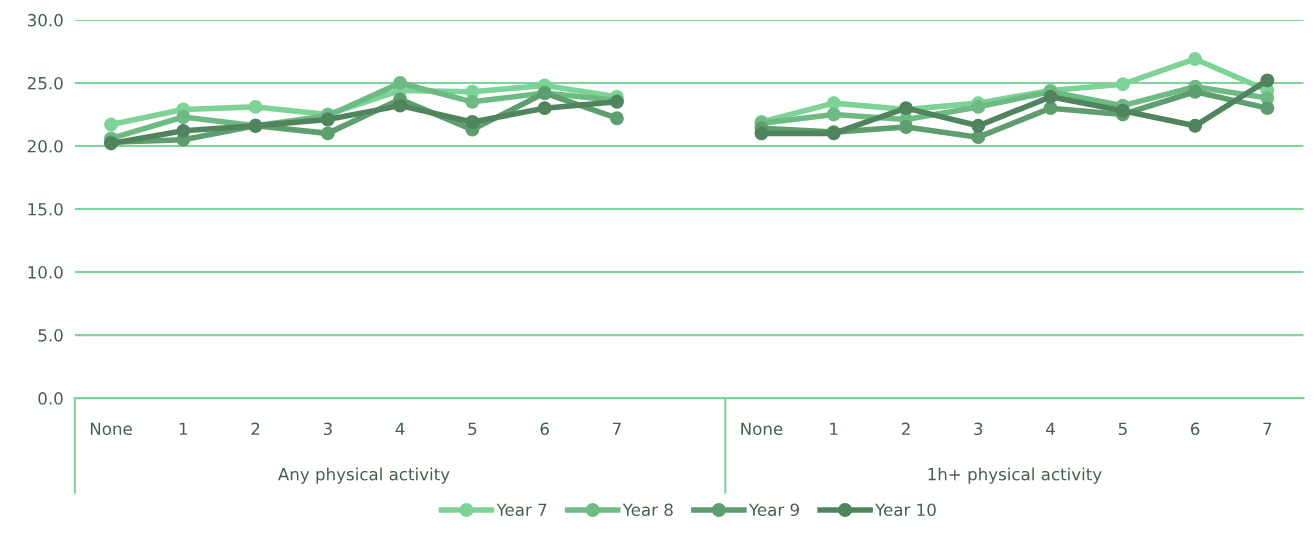 This screenshot has width=1314, height=538. What do you see at coordinates (521, 510) in the screenshot?
I see `legend-label: Year 7` at bounding box center [521, 510].